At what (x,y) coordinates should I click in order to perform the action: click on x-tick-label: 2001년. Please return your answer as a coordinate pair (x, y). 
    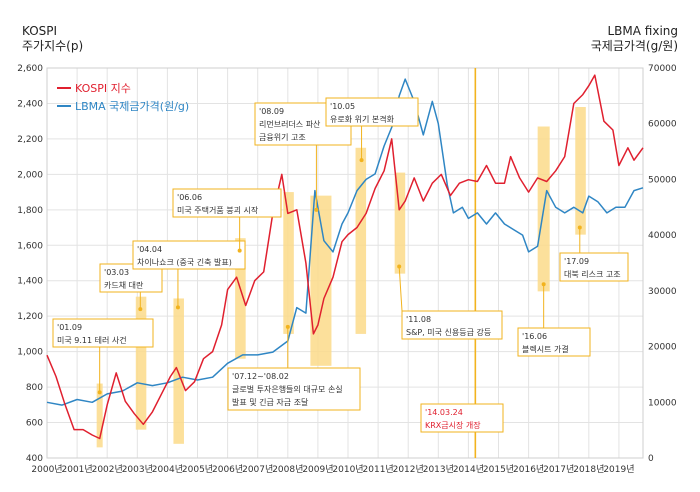
    Looking at the image, I should click on (77, 469).